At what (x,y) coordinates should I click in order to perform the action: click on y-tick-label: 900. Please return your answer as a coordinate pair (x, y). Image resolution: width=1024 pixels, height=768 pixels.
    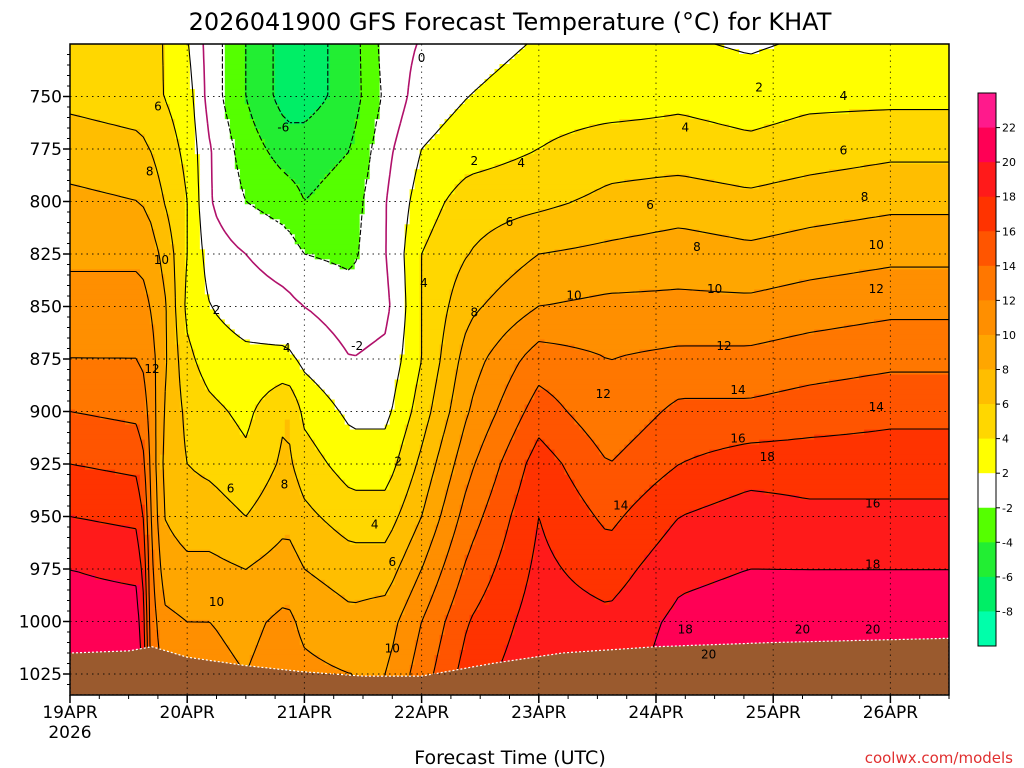
    Looking at the image, I should click on (46, 413).